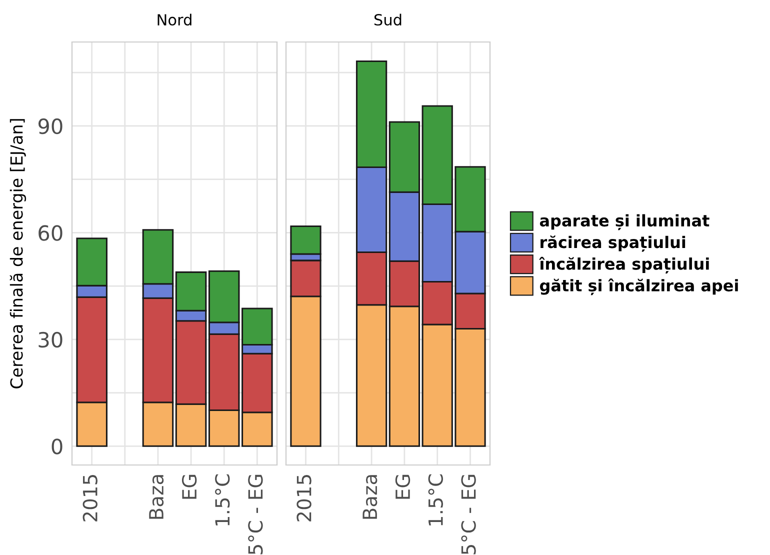  Describe the element at coordinates (624, 265) in the screenshot. I see `legend-label: încălzirea spațiului` at that location.